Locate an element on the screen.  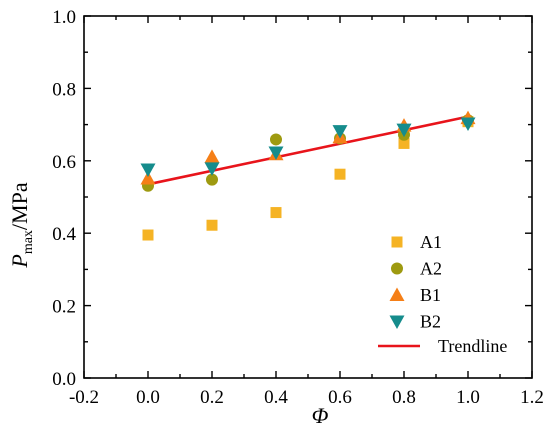
legend-item-trendline: Trendline is located at coordinates (442, 346).